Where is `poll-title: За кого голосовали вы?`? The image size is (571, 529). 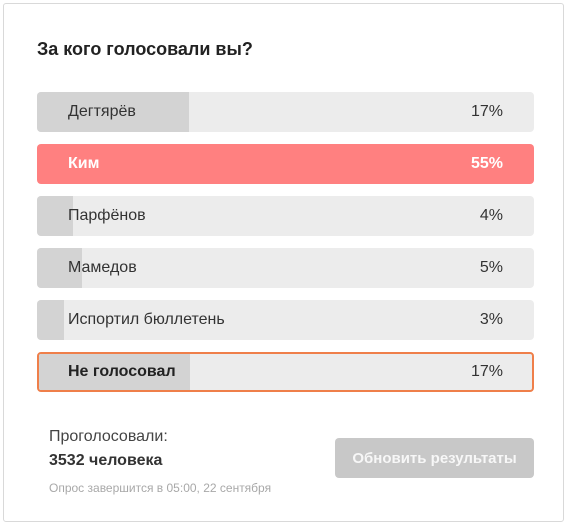 poll-title: За кого голосовали вы? is located at coordinates (145, 49).